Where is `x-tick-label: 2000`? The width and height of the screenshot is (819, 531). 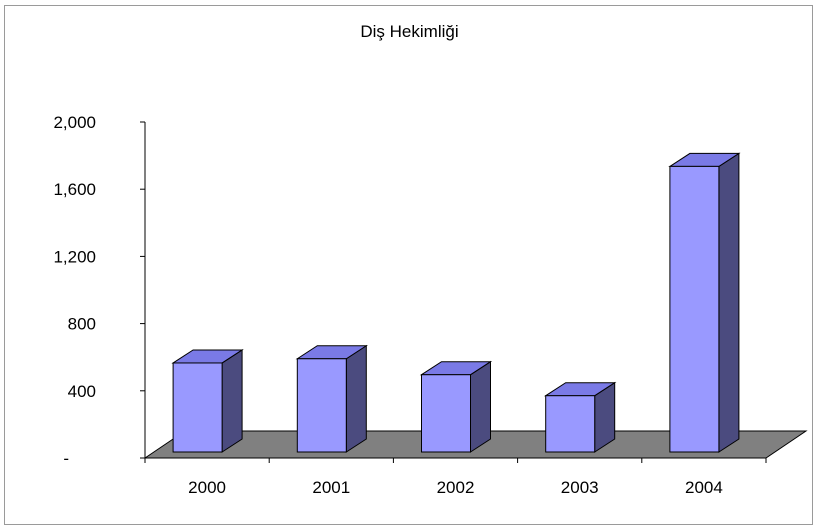
x-tick-label: 2000 is located at coordinates (207, 487).